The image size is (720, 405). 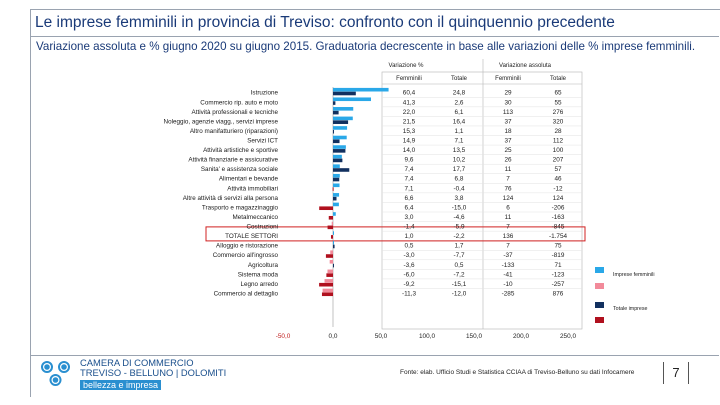 I want to click on value-femminili-pct: 9,6, so click(x=409, y=160).